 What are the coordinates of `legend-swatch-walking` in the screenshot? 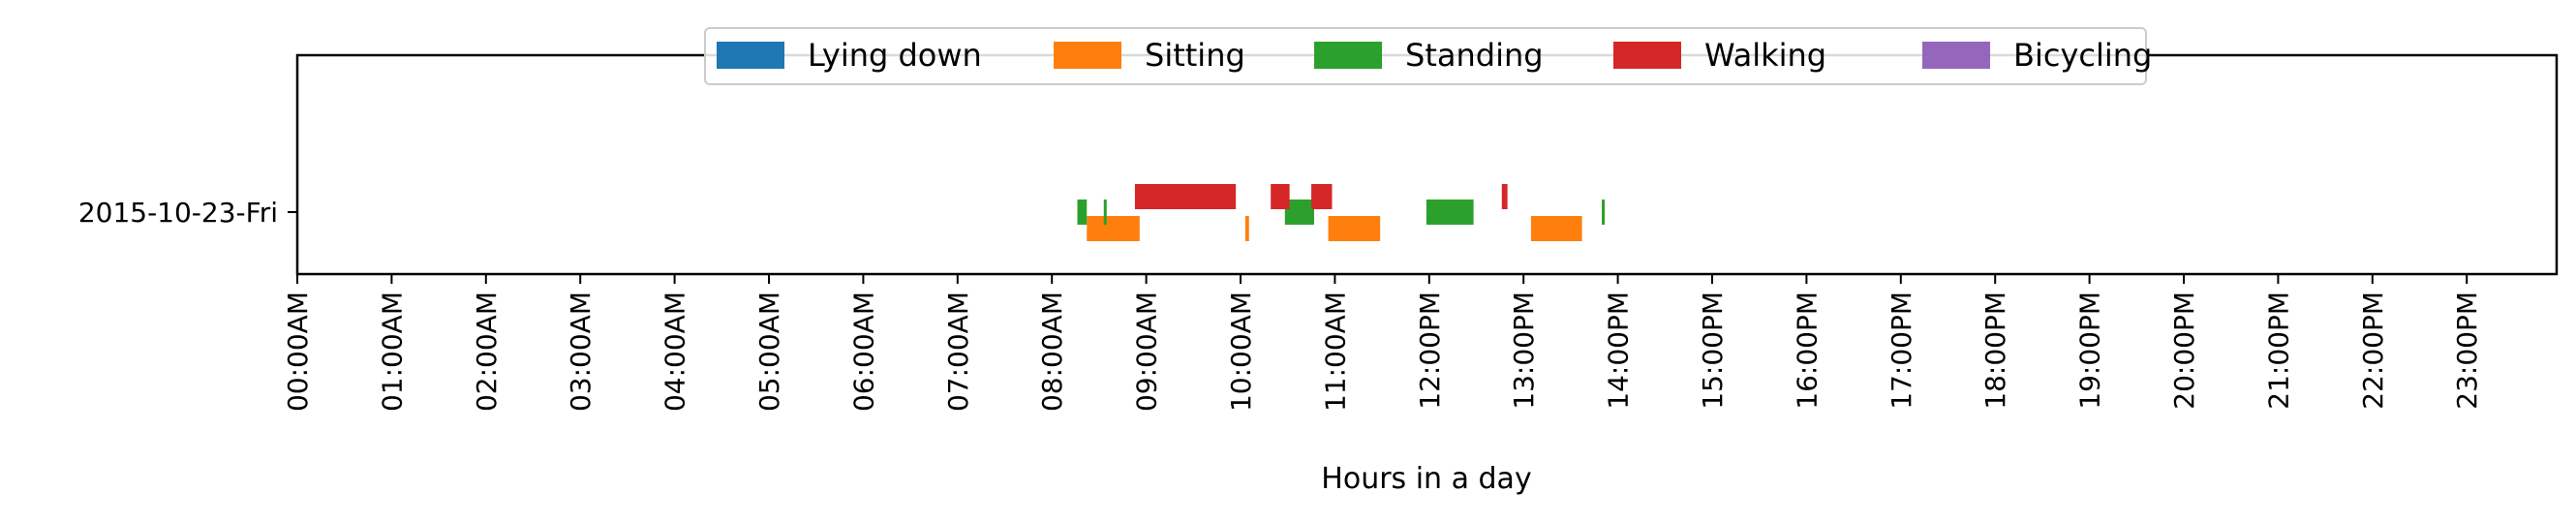 It's located at (1647, 55).